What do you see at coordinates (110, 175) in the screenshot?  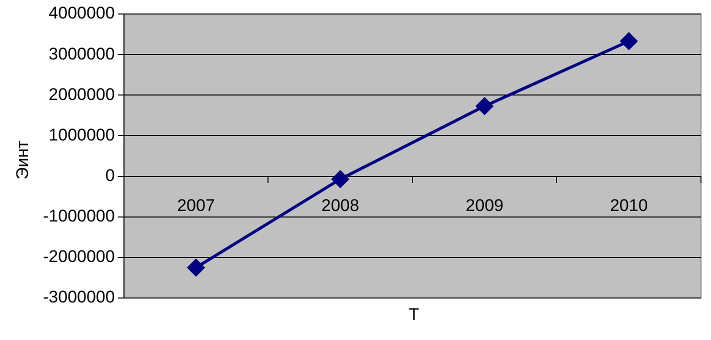 I see `y-tick-label: 0` at bounding box center [110, 175].